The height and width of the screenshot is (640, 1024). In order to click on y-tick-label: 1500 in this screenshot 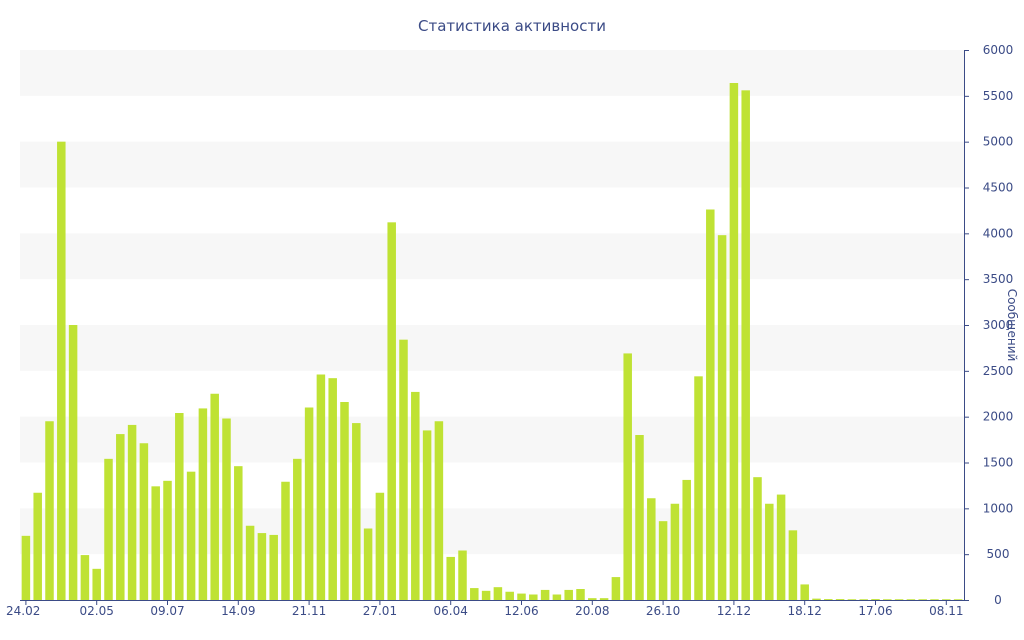, I will do `click(998, 463)`.